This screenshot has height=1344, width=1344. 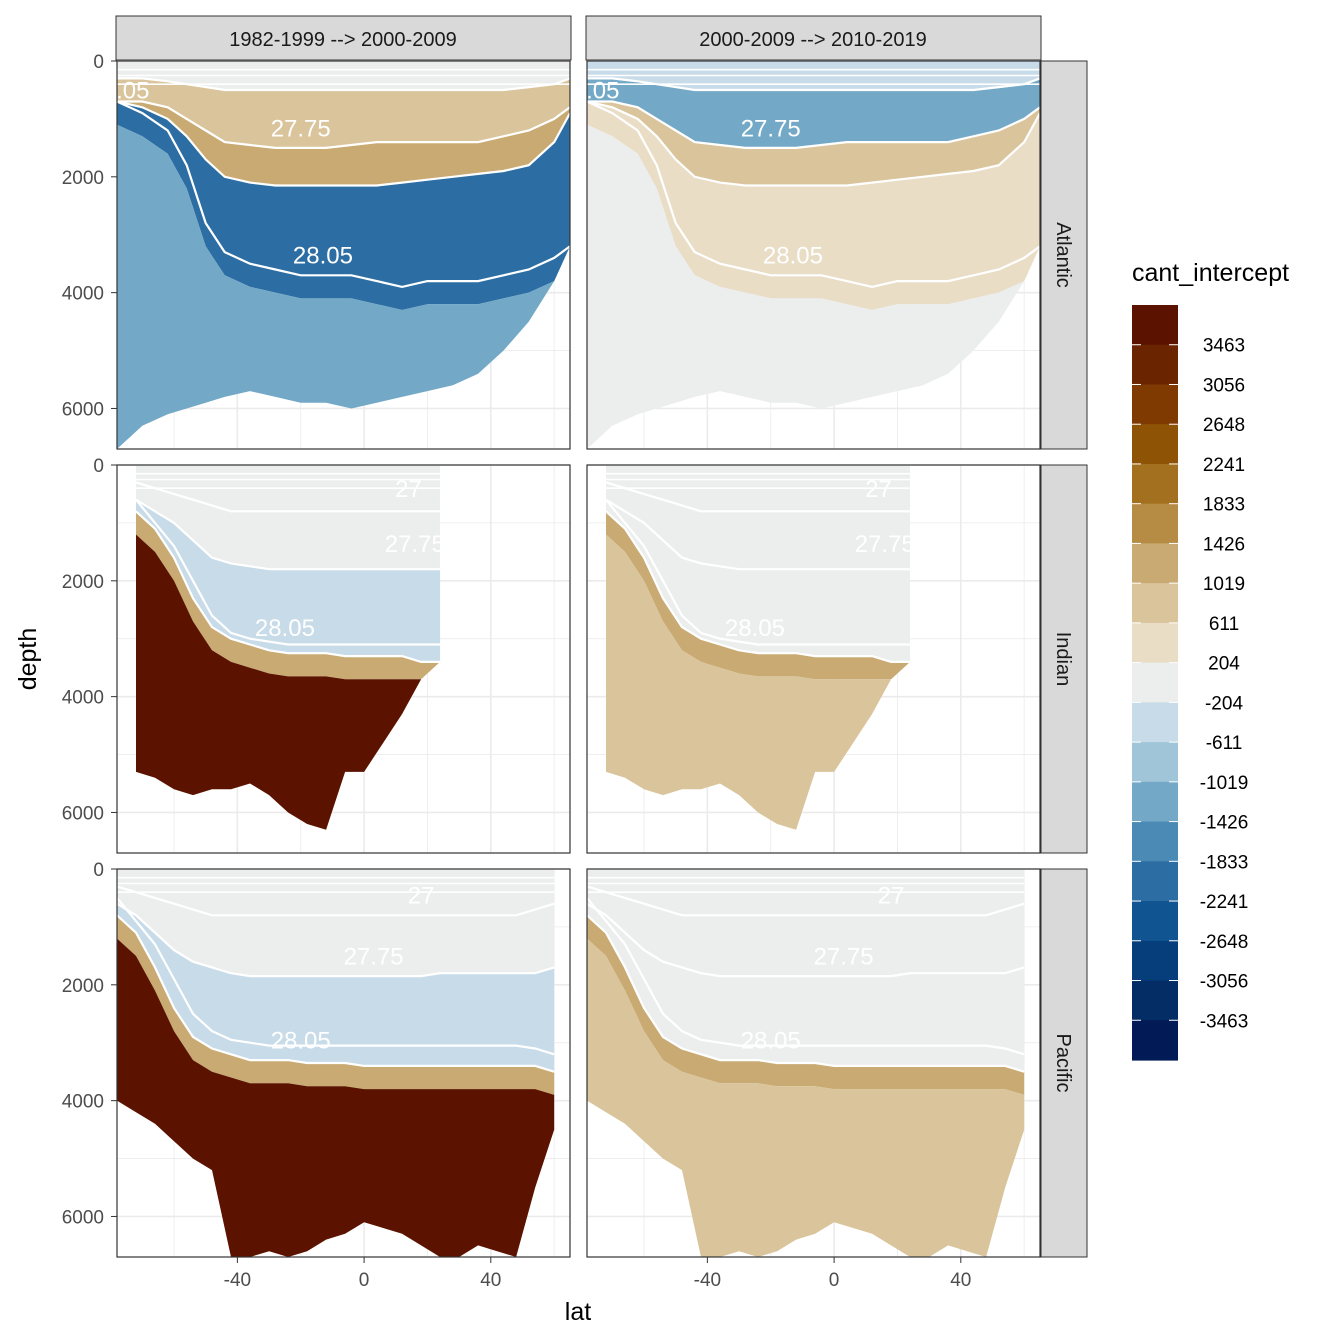 What do you see at coordinates (132, 91) in the screenshot?
I see `isopycnal-label: .05` at bounding box center [132, 91].